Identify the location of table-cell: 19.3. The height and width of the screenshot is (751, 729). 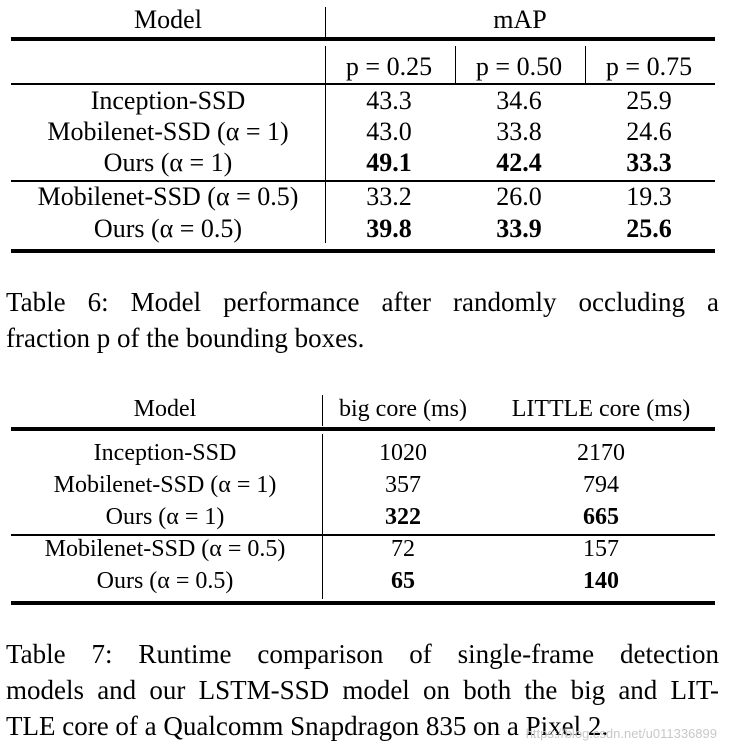
(649, 196).